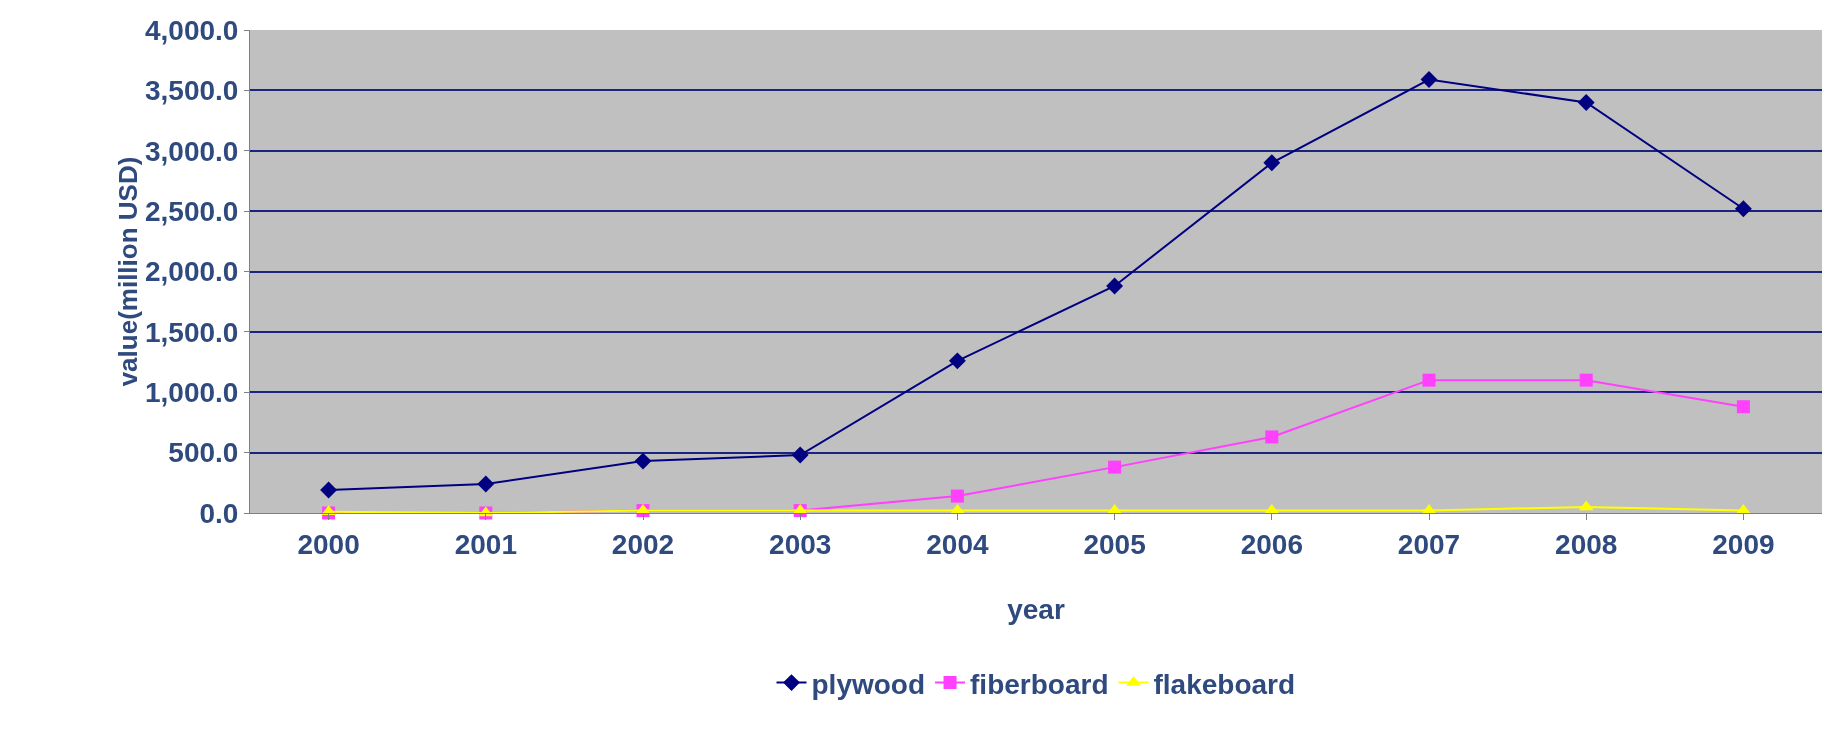  I want to click on y-tick-label: 0.0, so click(219, 513).